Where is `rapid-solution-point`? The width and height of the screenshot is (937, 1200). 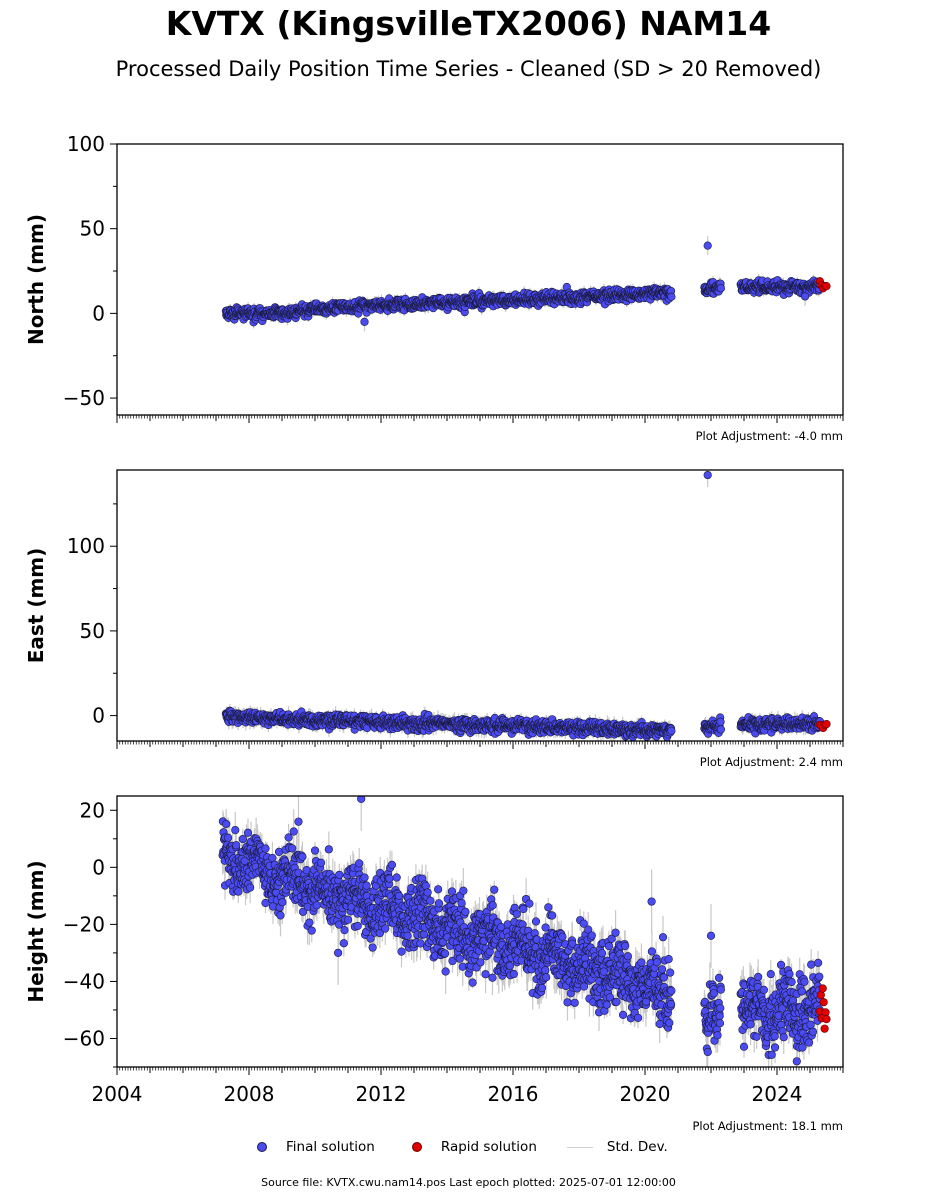 rapid-solution-point is located at coordinates (826, 286).